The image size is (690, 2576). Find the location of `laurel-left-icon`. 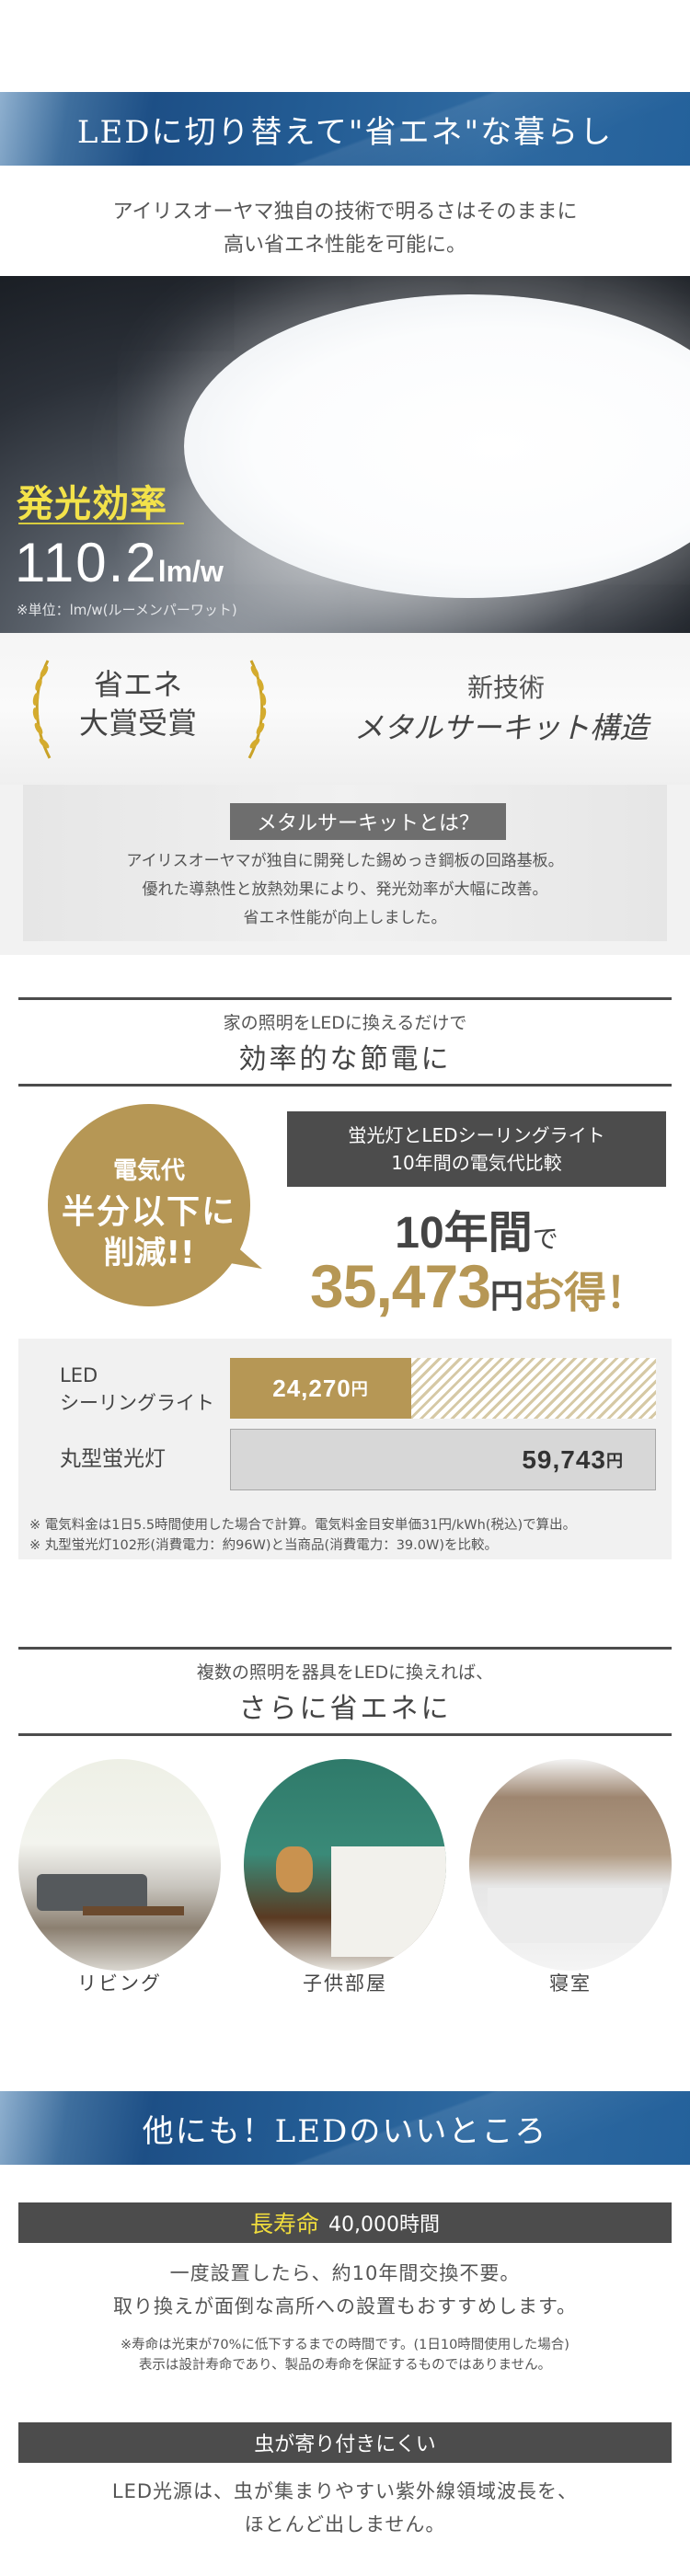

laurel-left-icon is located at coordinates (42, 709).